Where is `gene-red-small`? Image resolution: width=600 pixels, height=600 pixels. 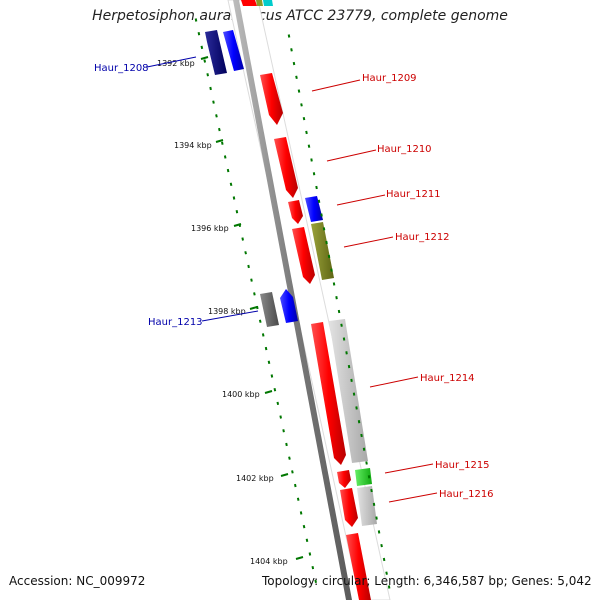
gene-red-small is located at coordinates (295, 212).